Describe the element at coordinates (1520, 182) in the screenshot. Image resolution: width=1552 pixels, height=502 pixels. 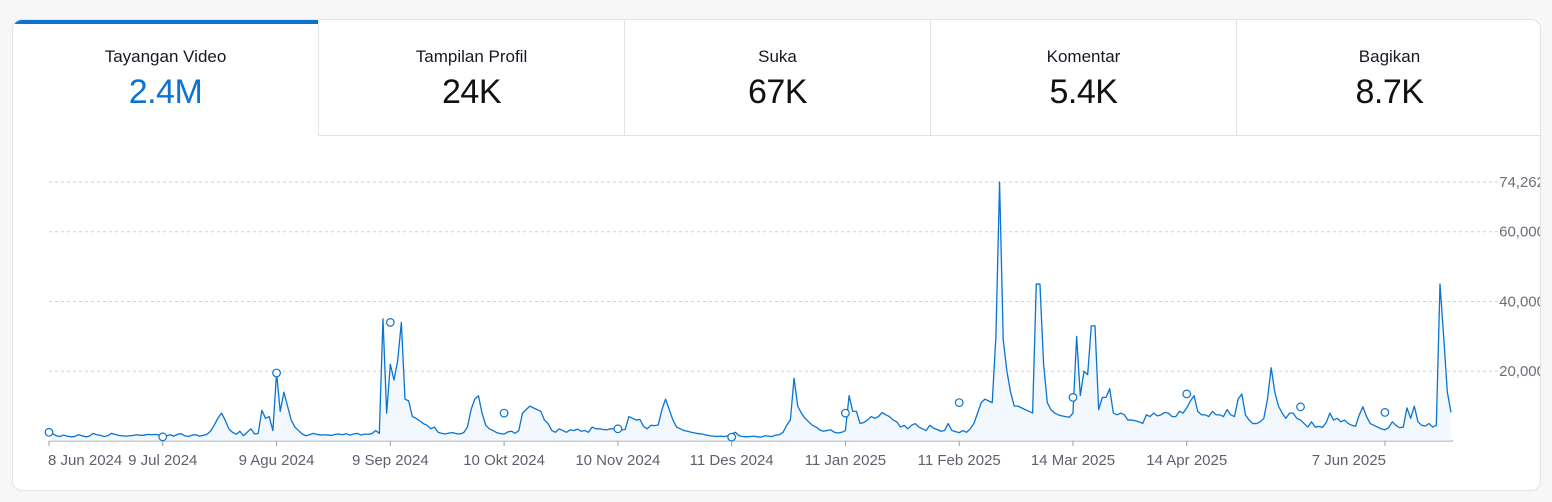
I see `y-tick-label: 74,262` at that location.